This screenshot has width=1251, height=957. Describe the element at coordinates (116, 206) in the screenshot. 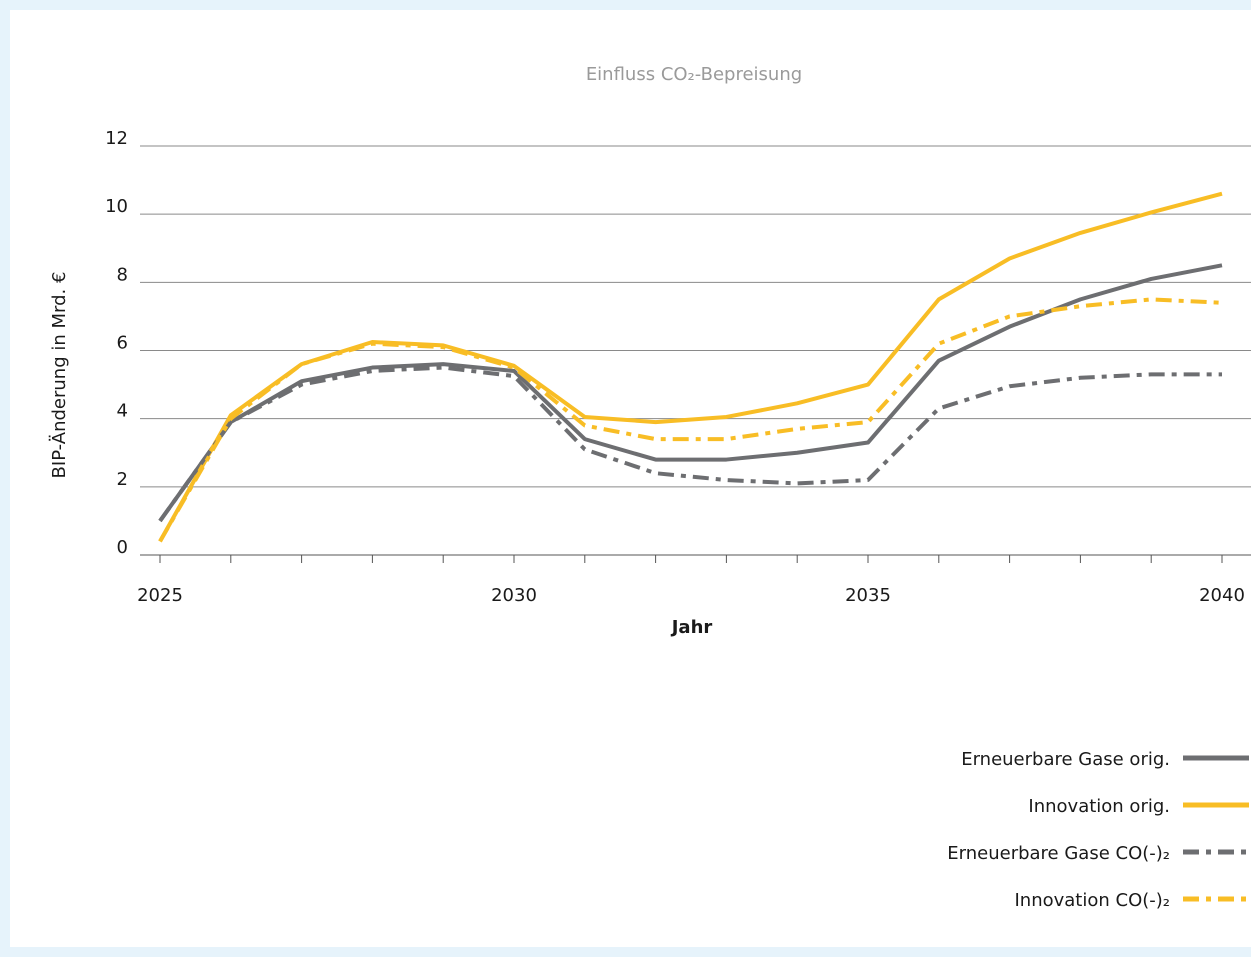

I see `y-tick-label: 10` at that location.